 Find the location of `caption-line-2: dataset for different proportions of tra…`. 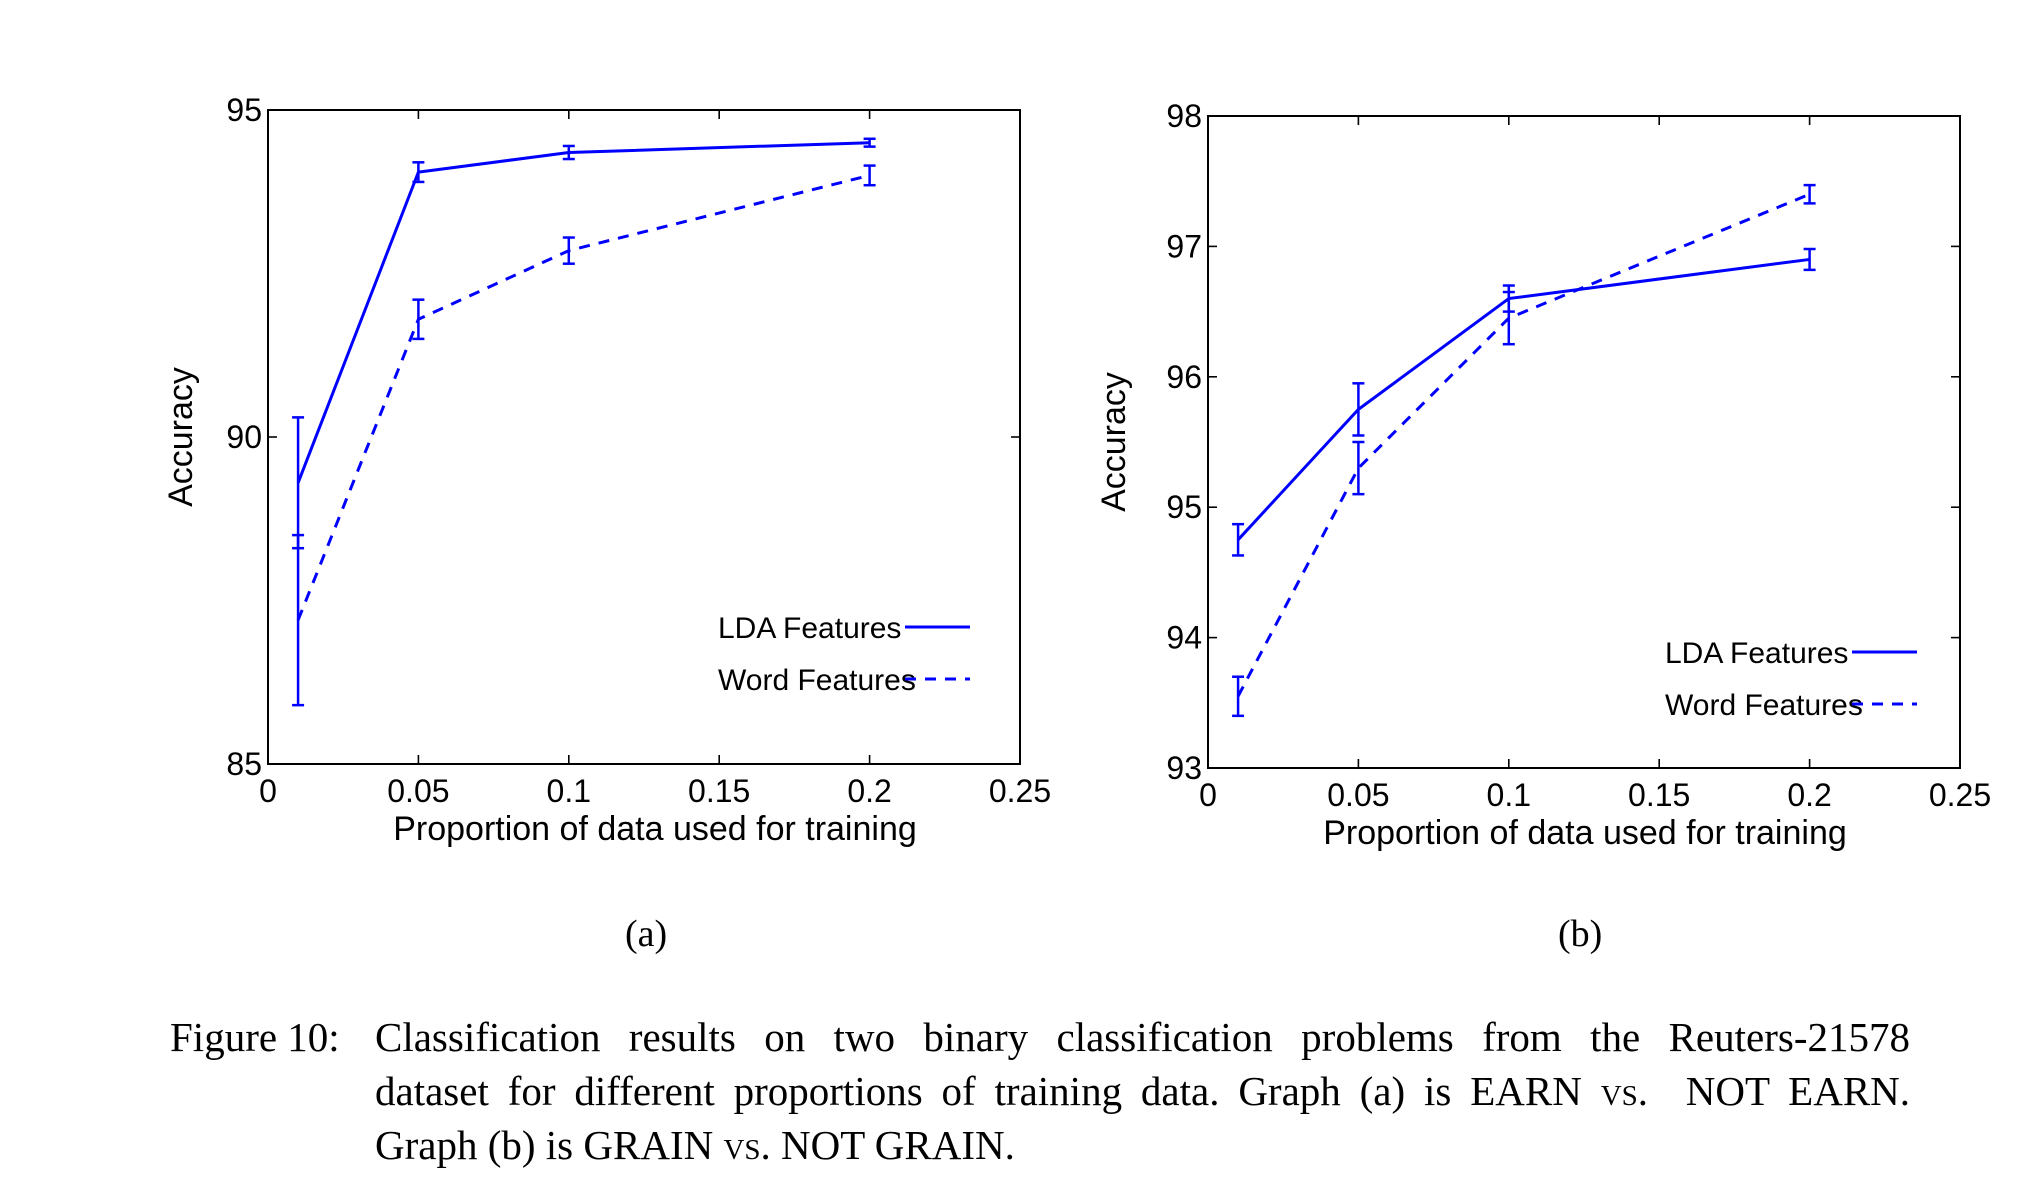

caption-line-2: dataset for different proportions of tra… is located at coordinates (1142, 1091).